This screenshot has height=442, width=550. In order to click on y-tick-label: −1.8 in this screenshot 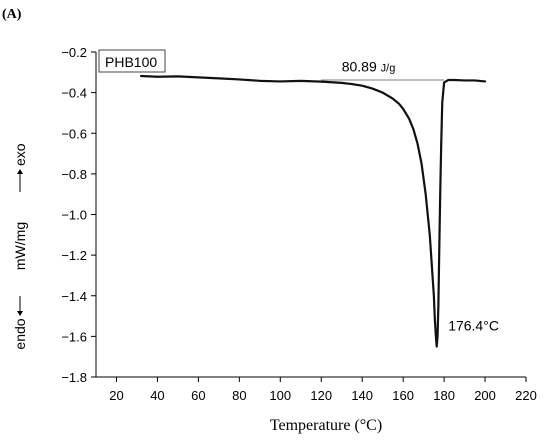, I will do `click(74, 377)`.